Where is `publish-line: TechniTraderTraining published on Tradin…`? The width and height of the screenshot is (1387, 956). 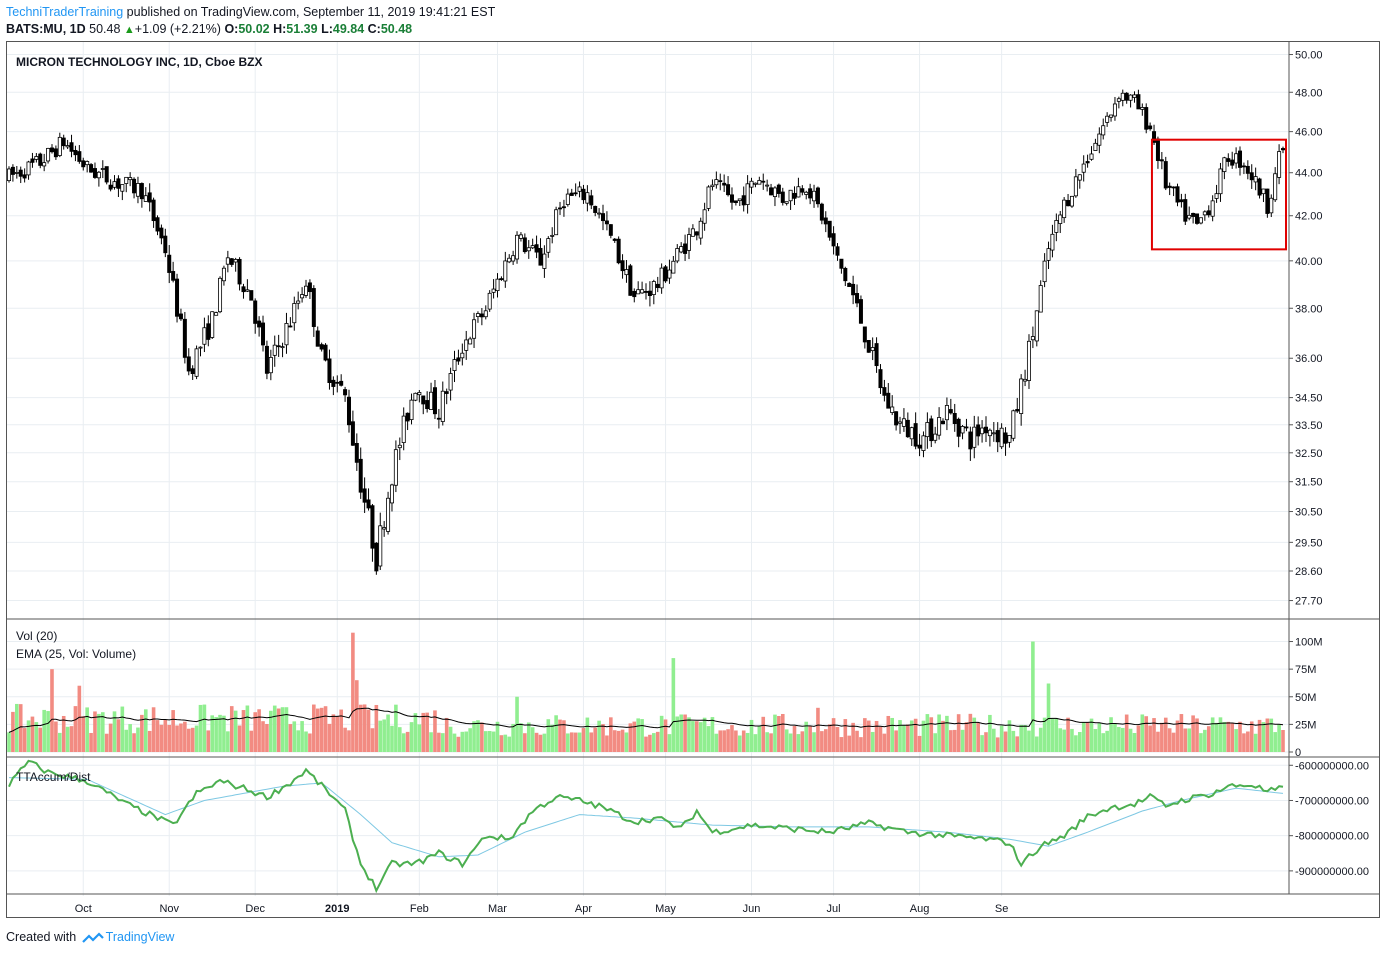 publish-line: TechniTraderTraining published on Tradin… is located at coordinates (250, 12).